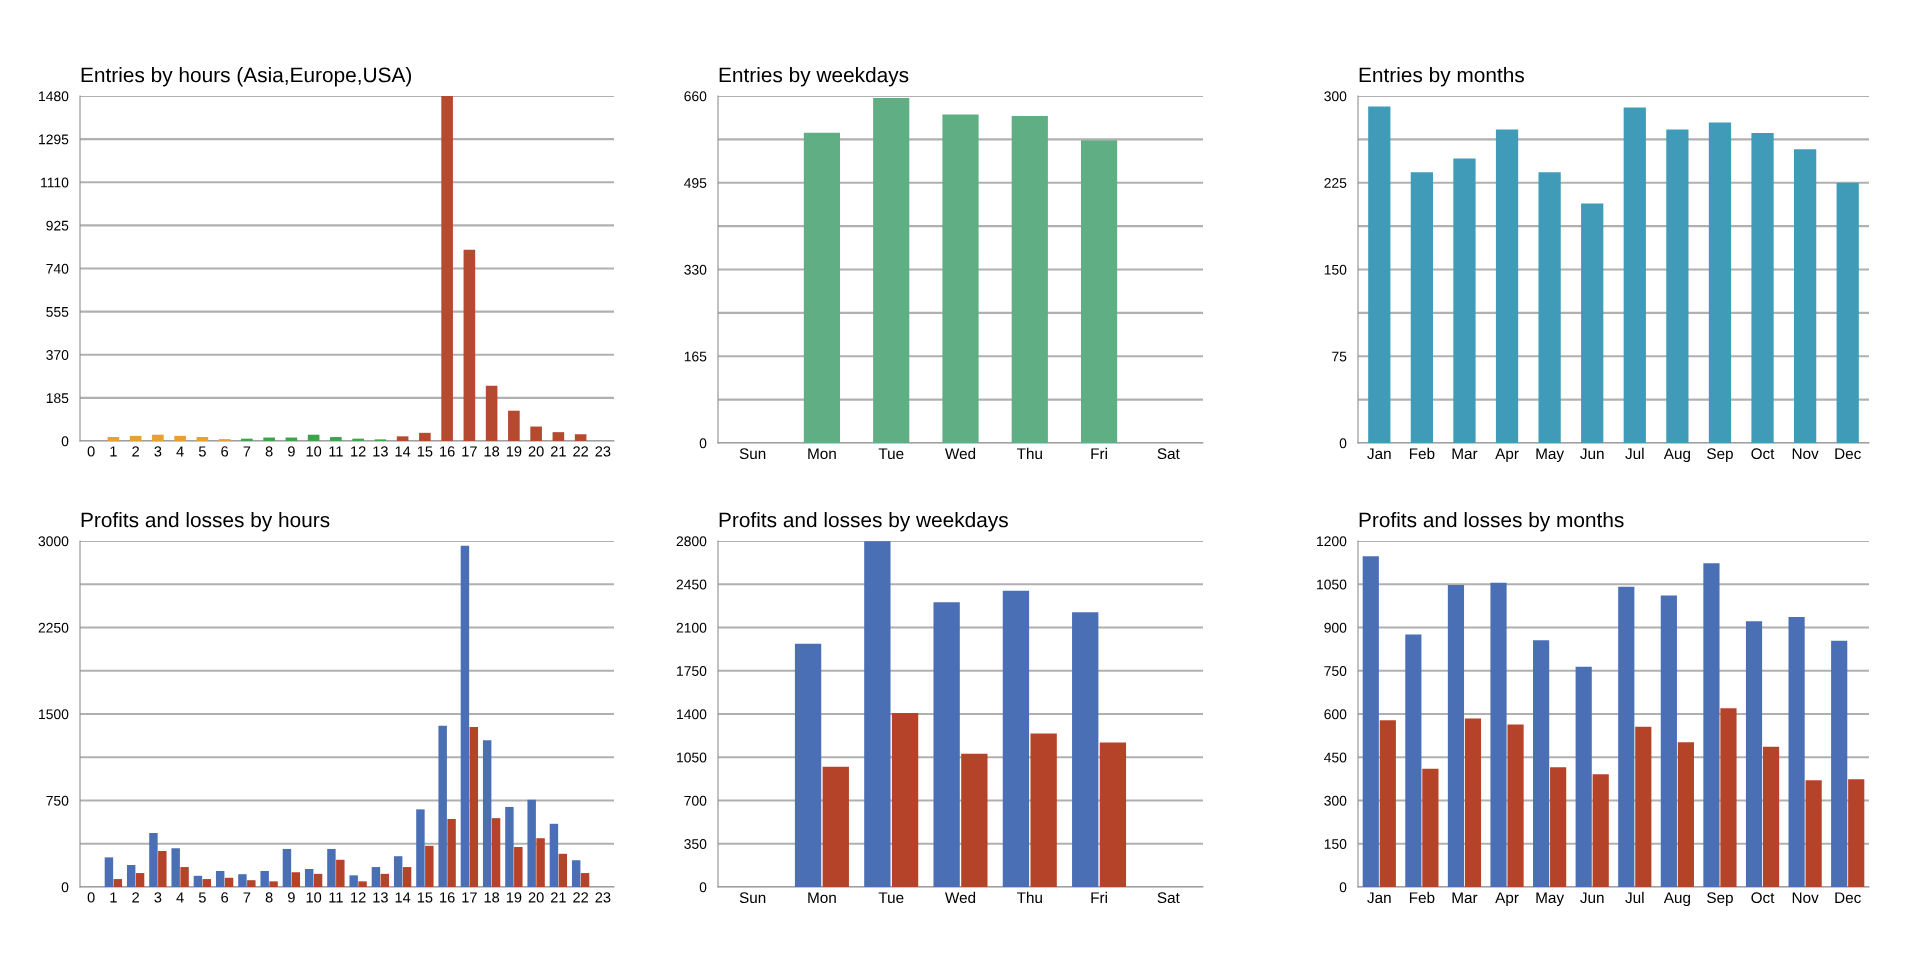  I want to click on x-tick-label: 13, so click(380, 451).